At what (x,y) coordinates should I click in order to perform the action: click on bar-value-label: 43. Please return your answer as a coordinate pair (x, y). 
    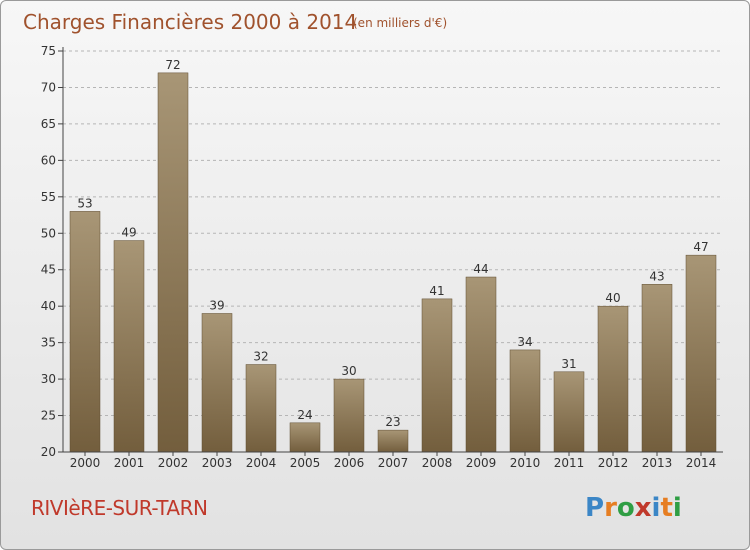
    Looking at the image, I should click on (656, 276).